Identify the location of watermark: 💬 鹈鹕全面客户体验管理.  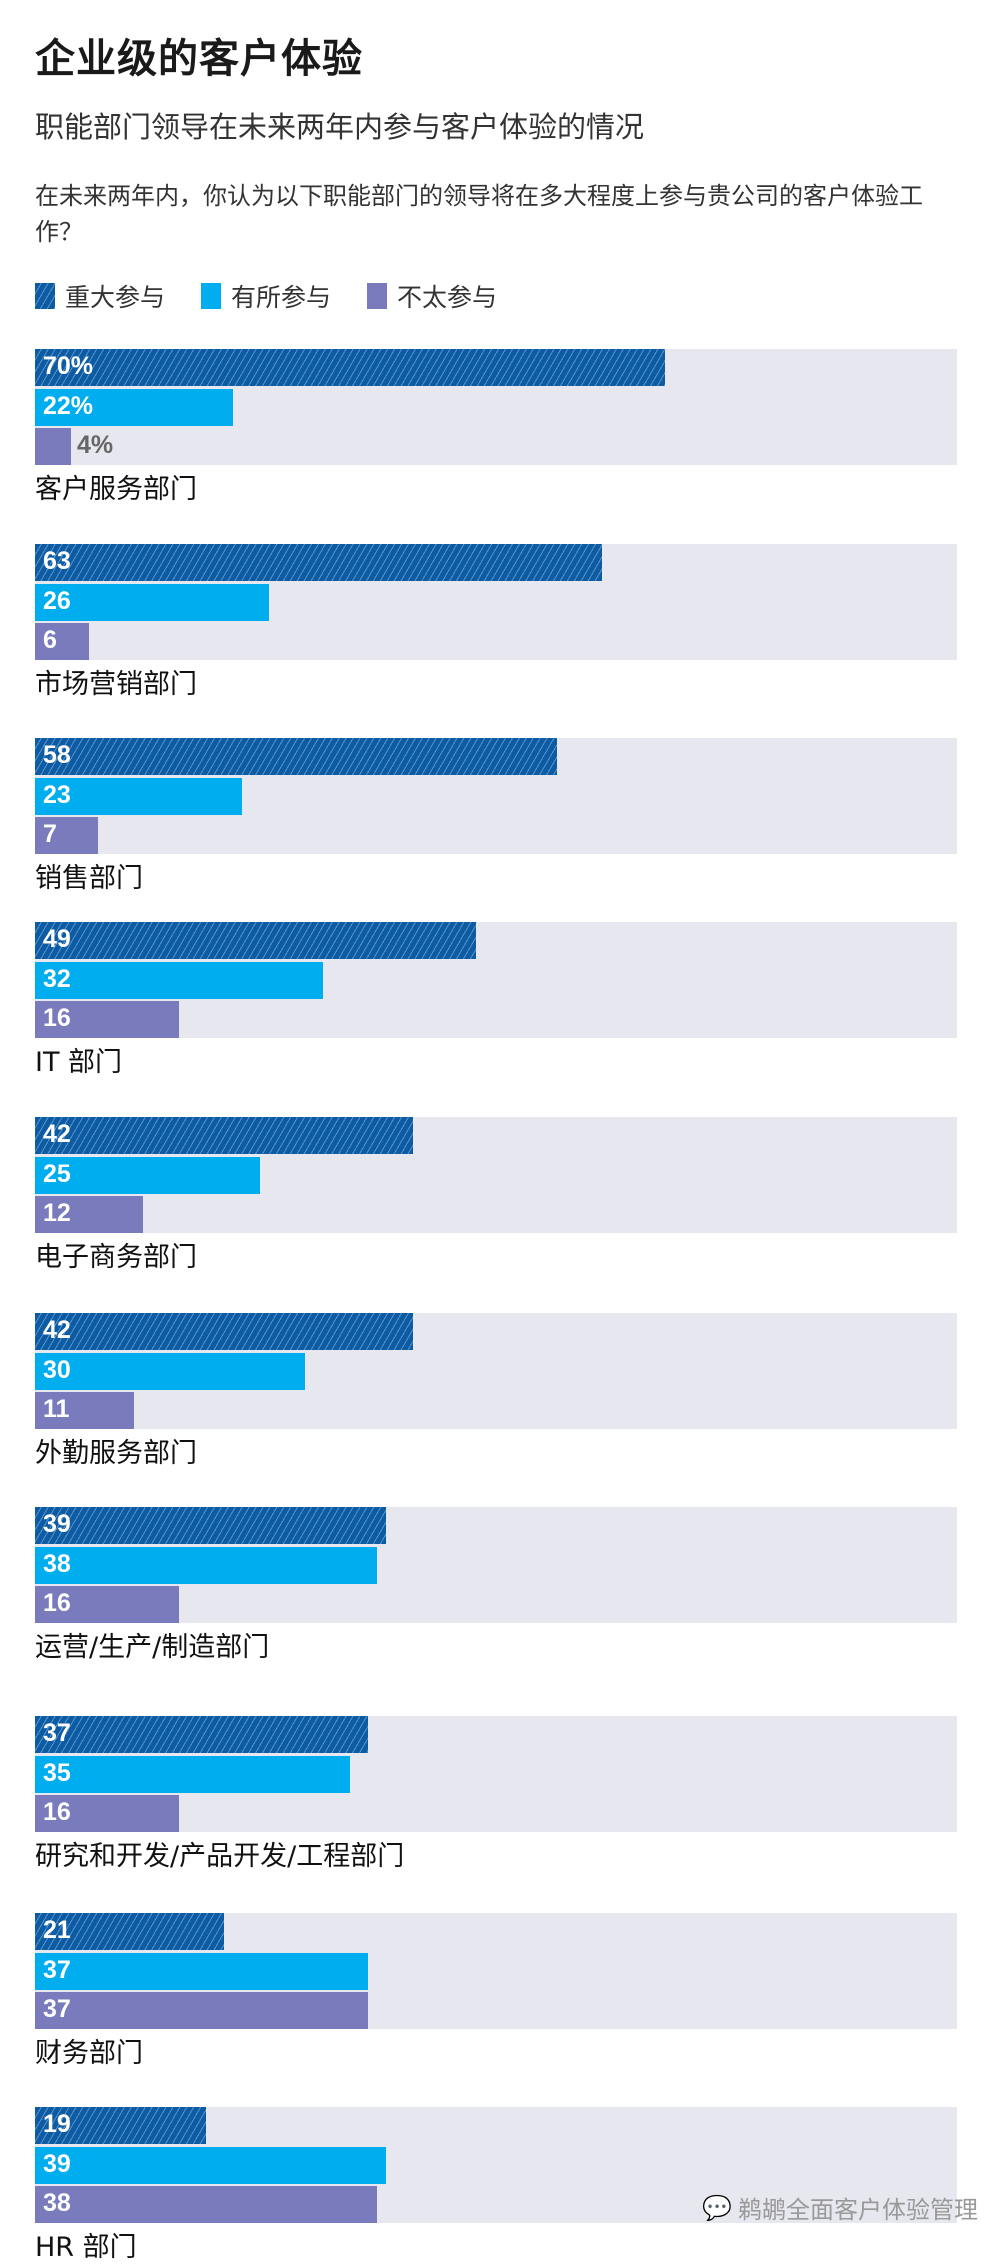
(840, 2207).